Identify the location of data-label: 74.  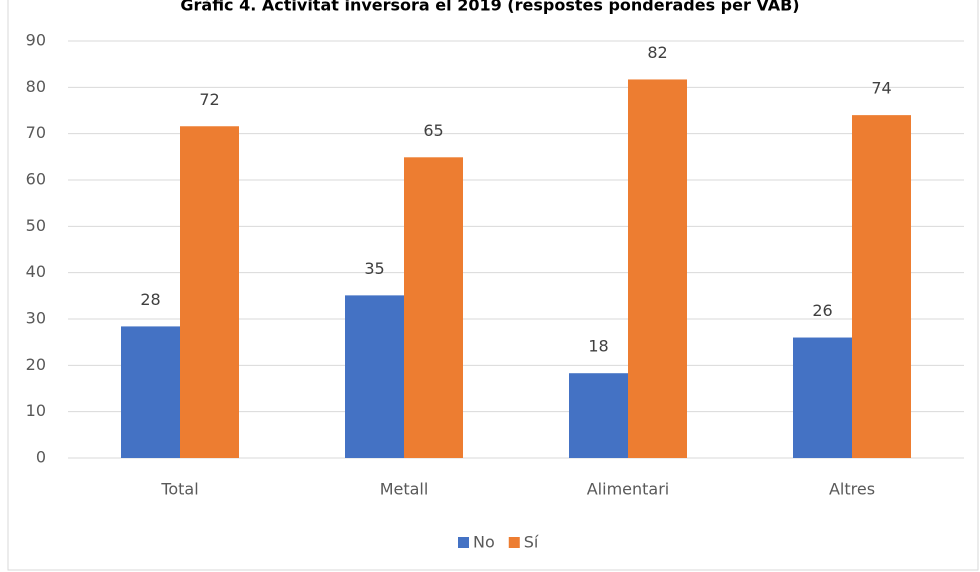
(881, 88).